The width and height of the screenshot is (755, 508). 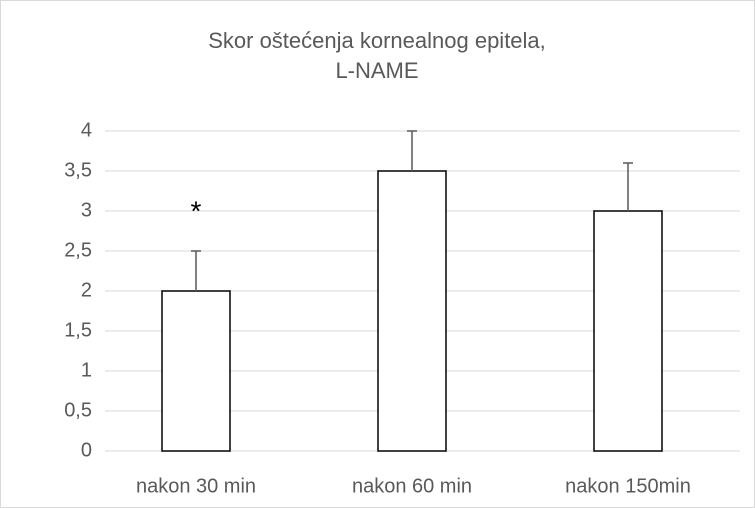 I want to click on y-tick-label: 1, so click(x=86, y=370).